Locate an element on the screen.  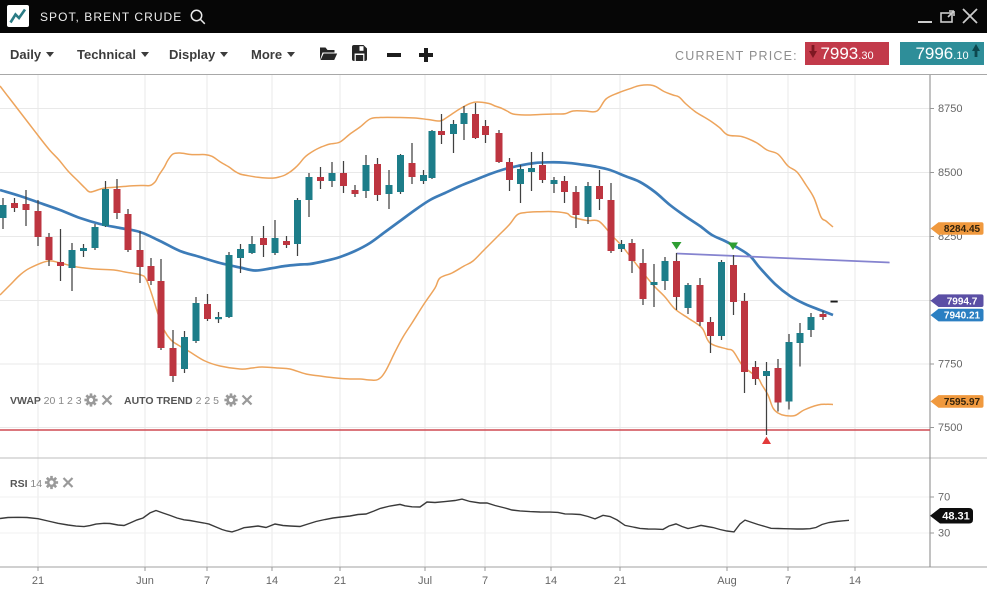
svg-text: Aug is located at coordinates (727, 581).